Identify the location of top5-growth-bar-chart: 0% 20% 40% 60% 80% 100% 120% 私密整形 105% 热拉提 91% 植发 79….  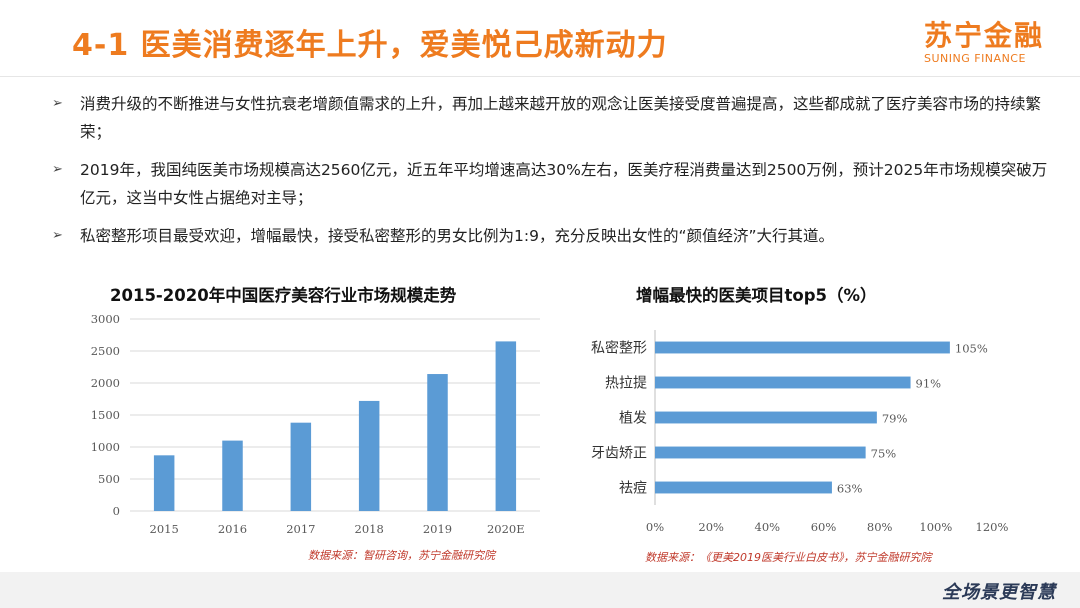
(800, 432).